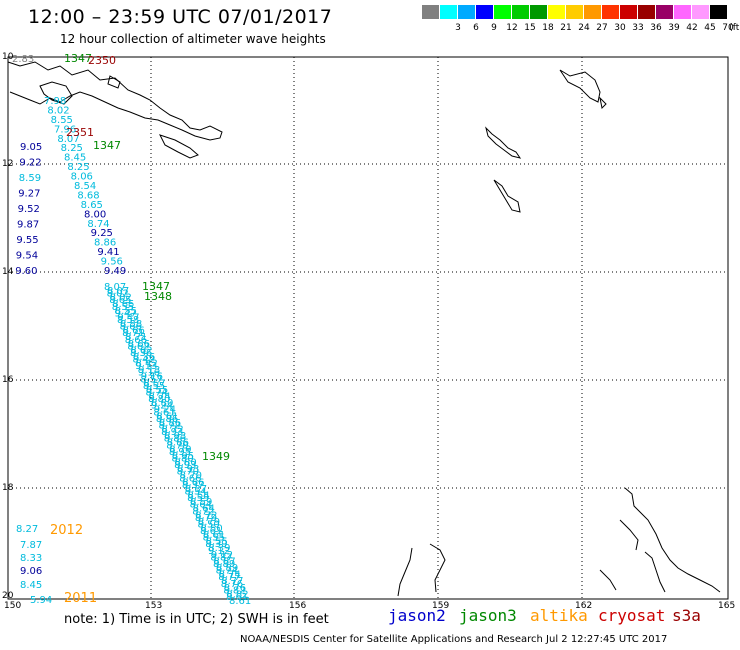  What do you see at coordinates (13, 606) in the screenshot?
I see `x-tick-label: 150` at bounding box center [13, 606].